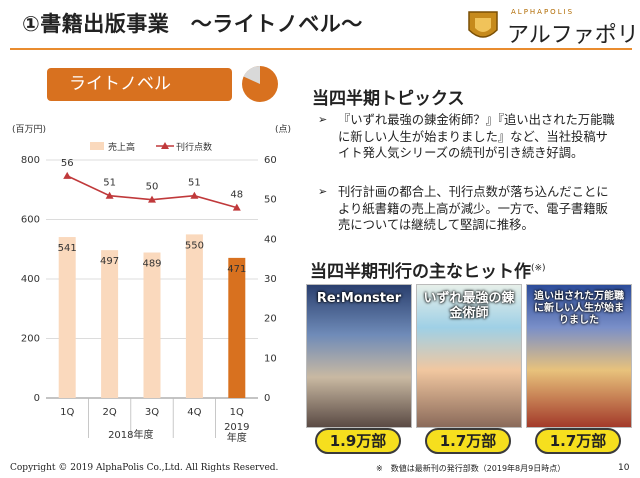  I want to click on legend-swatch-bar, so click(97, 146).